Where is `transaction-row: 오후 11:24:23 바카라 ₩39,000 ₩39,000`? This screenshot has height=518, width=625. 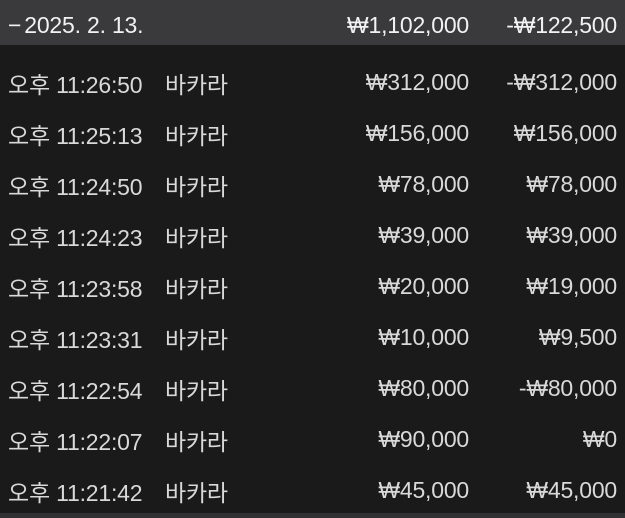 transaction-row: 오후 11:24:23 바카라 ₩39,000 ₩39,000 is located at coordinates (312, 235).